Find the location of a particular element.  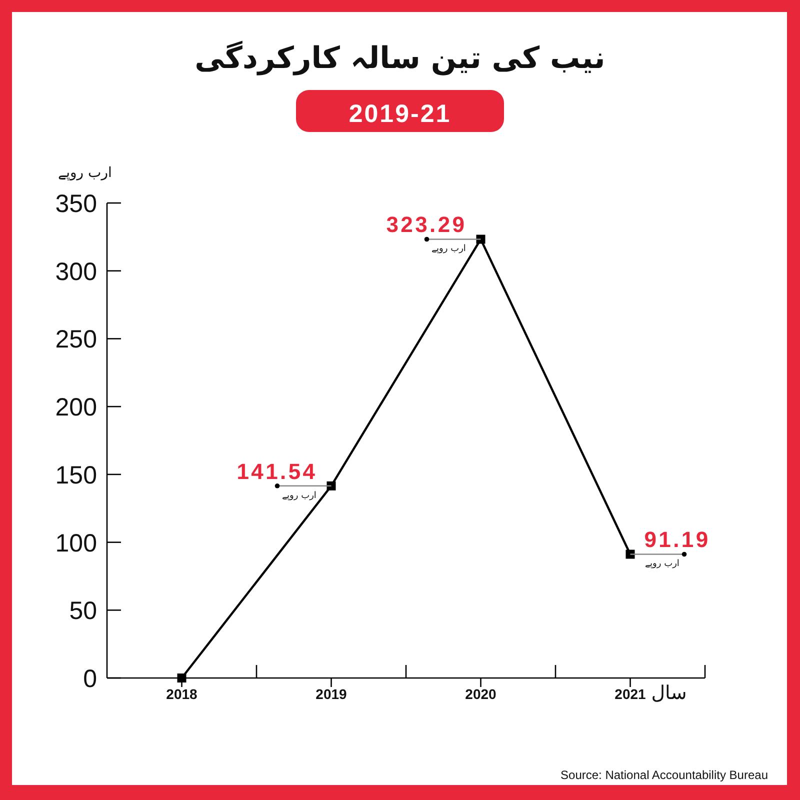

y-axis-title: ارب روپے is located at coordinates (85, 173).